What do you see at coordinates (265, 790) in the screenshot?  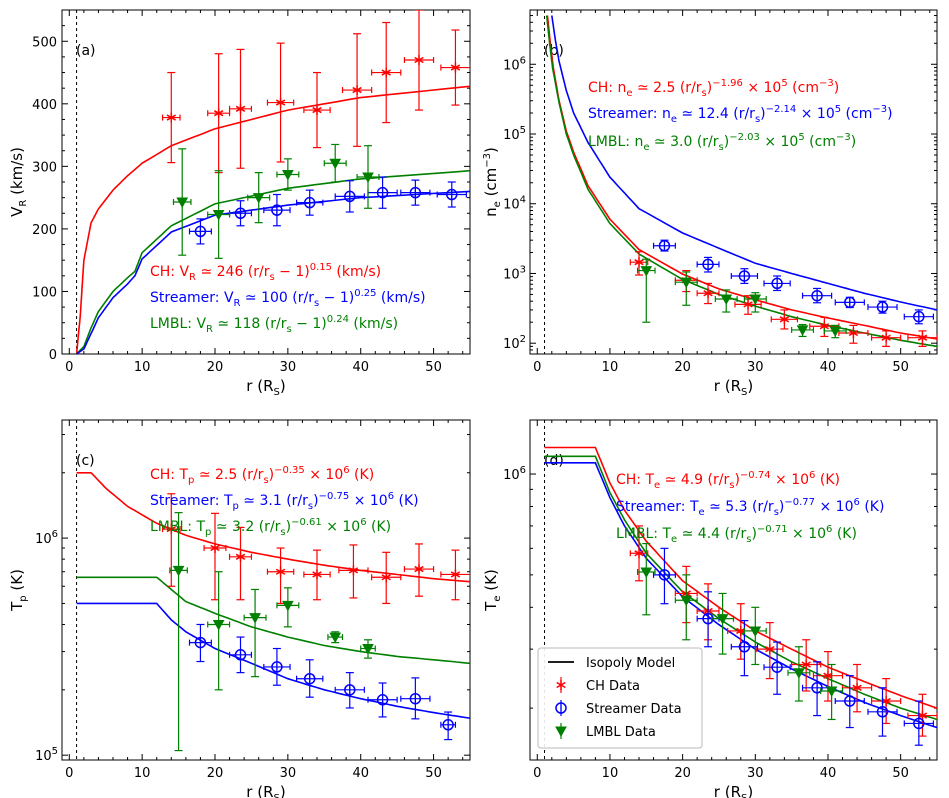 I see `x-axis-label: r (RS)` at bounding box center [265, 790].